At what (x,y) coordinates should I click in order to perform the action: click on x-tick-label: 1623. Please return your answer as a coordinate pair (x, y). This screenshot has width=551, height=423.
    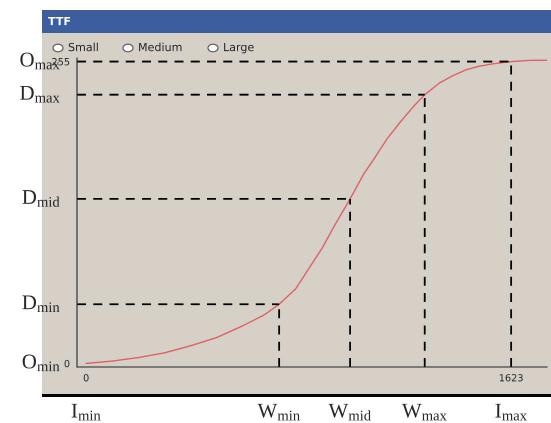
    Looking at the image, I should click on (511, 378).